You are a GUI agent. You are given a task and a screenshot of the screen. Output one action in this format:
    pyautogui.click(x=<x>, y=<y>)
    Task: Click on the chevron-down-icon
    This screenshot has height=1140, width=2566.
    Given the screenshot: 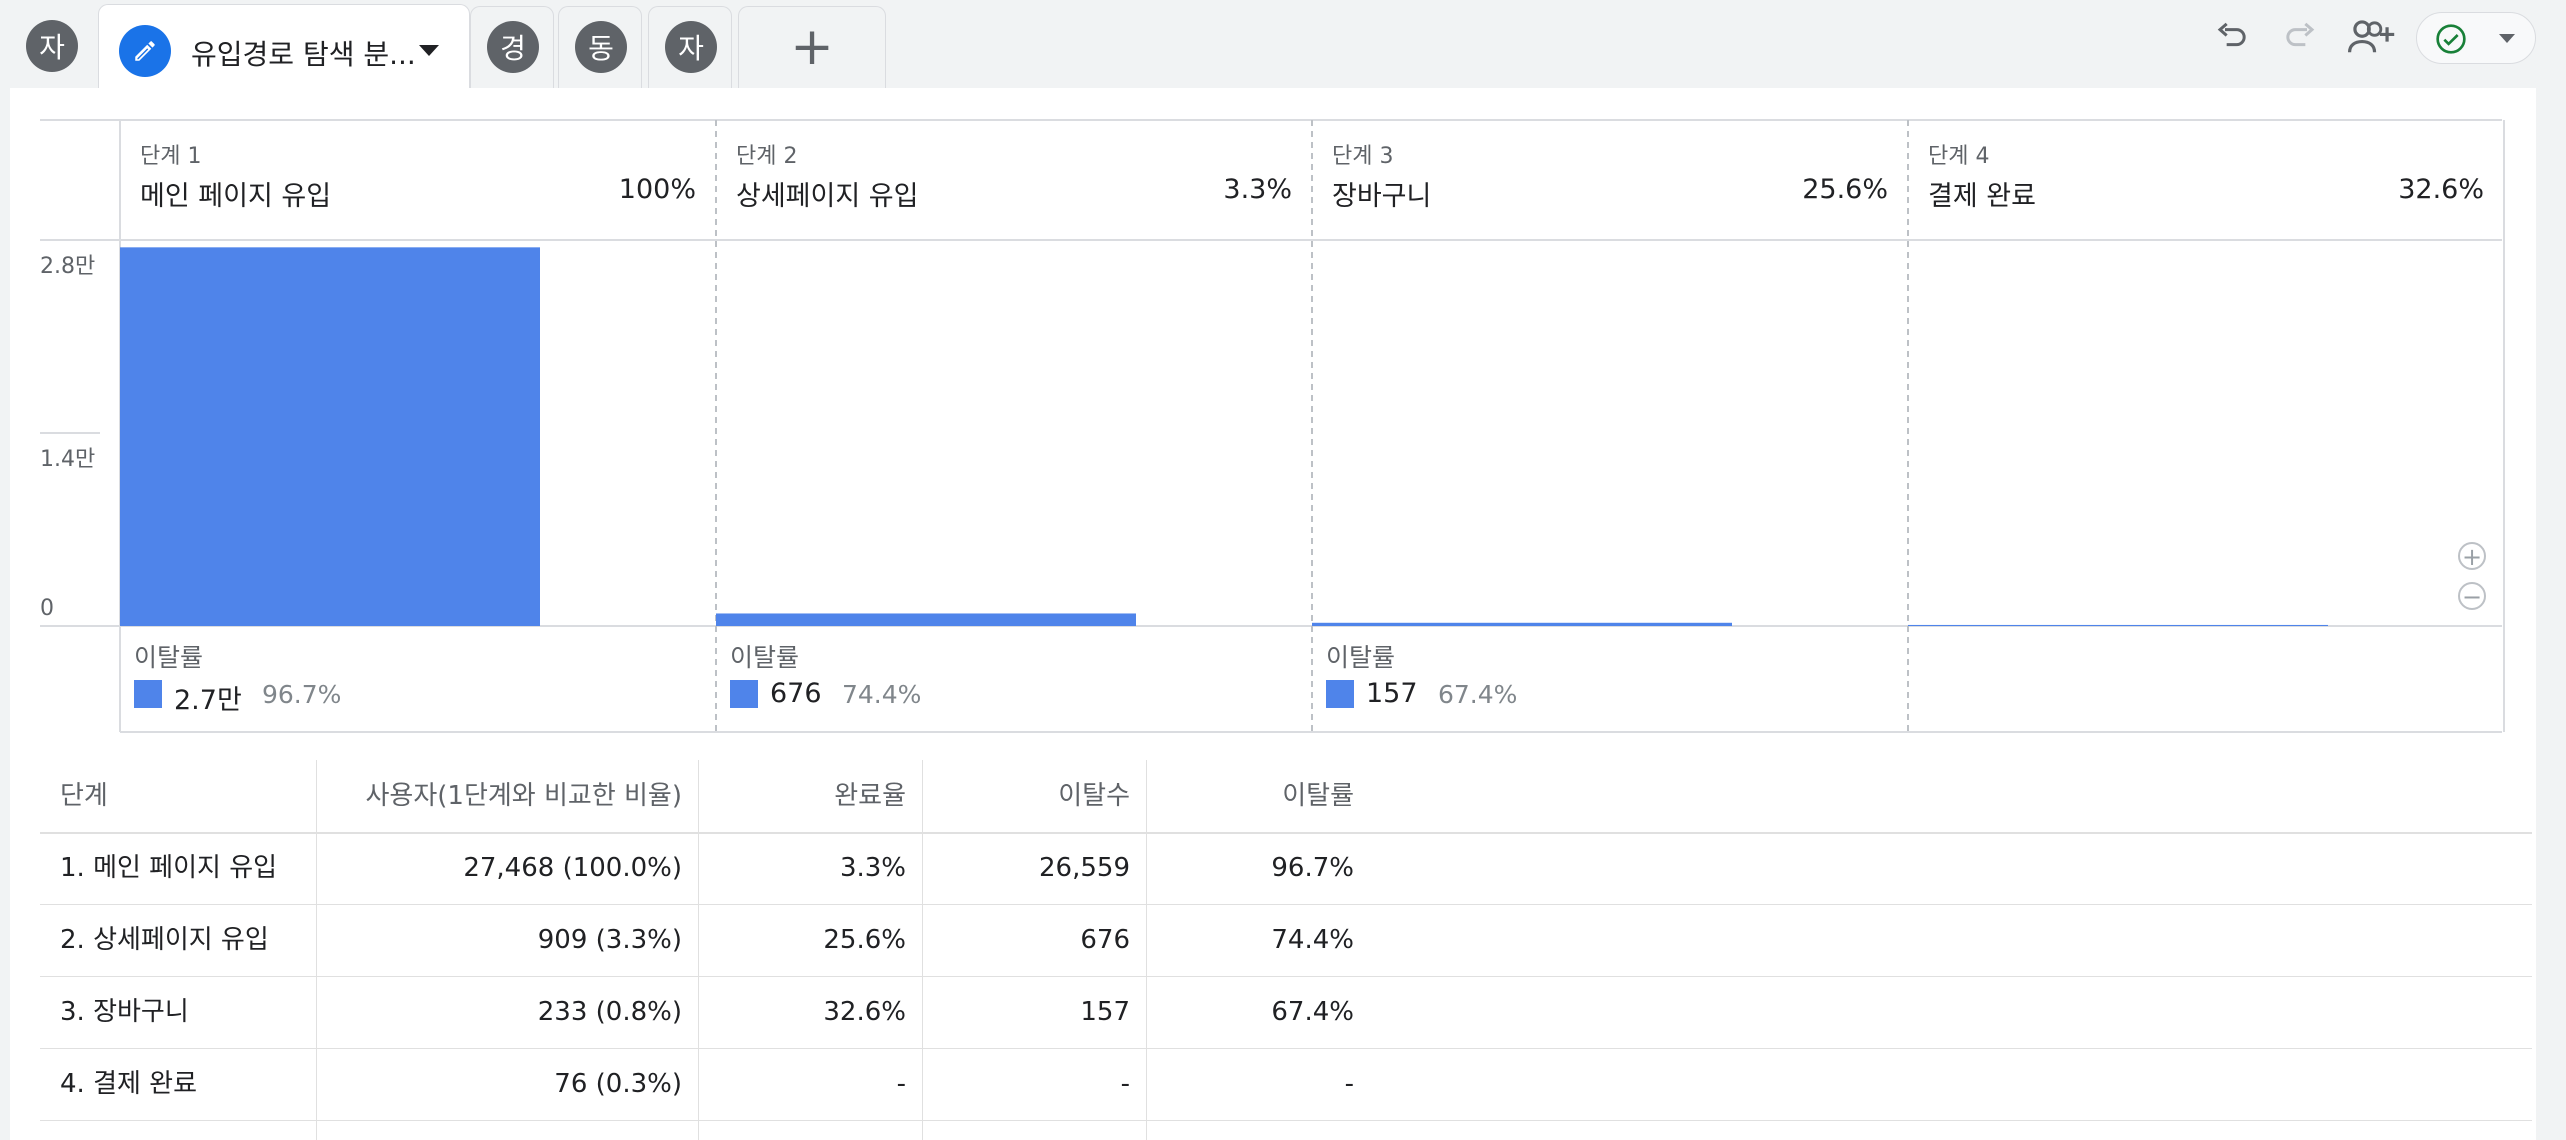 What is the action you would take?
    pyautogui.click(x=2507, y=38)
    